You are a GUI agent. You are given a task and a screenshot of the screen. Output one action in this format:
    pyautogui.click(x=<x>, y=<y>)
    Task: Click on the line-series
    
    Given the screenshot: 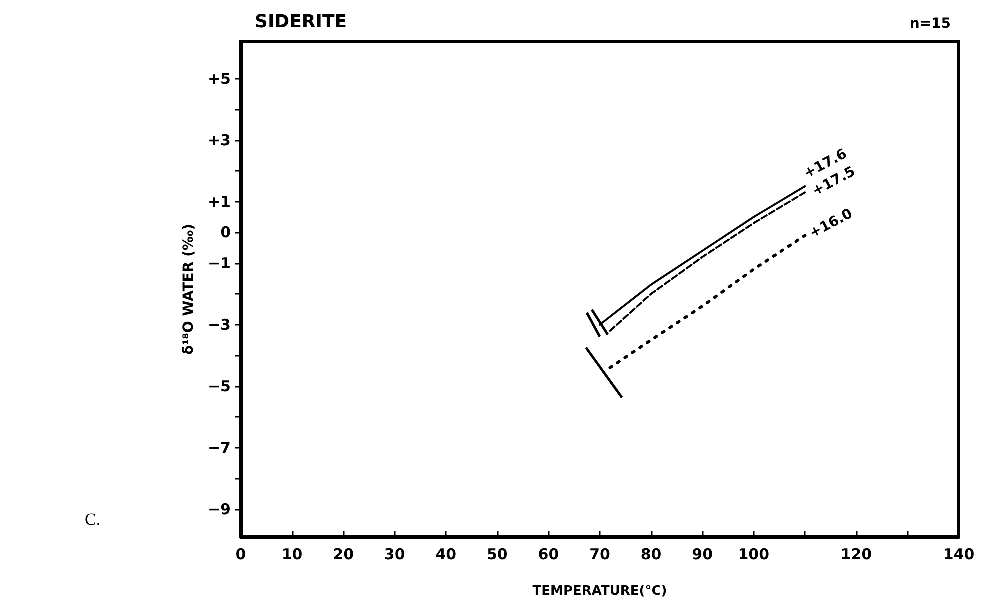 What is the action you would take?
    pyautogui.click(x=707, y=302)
    